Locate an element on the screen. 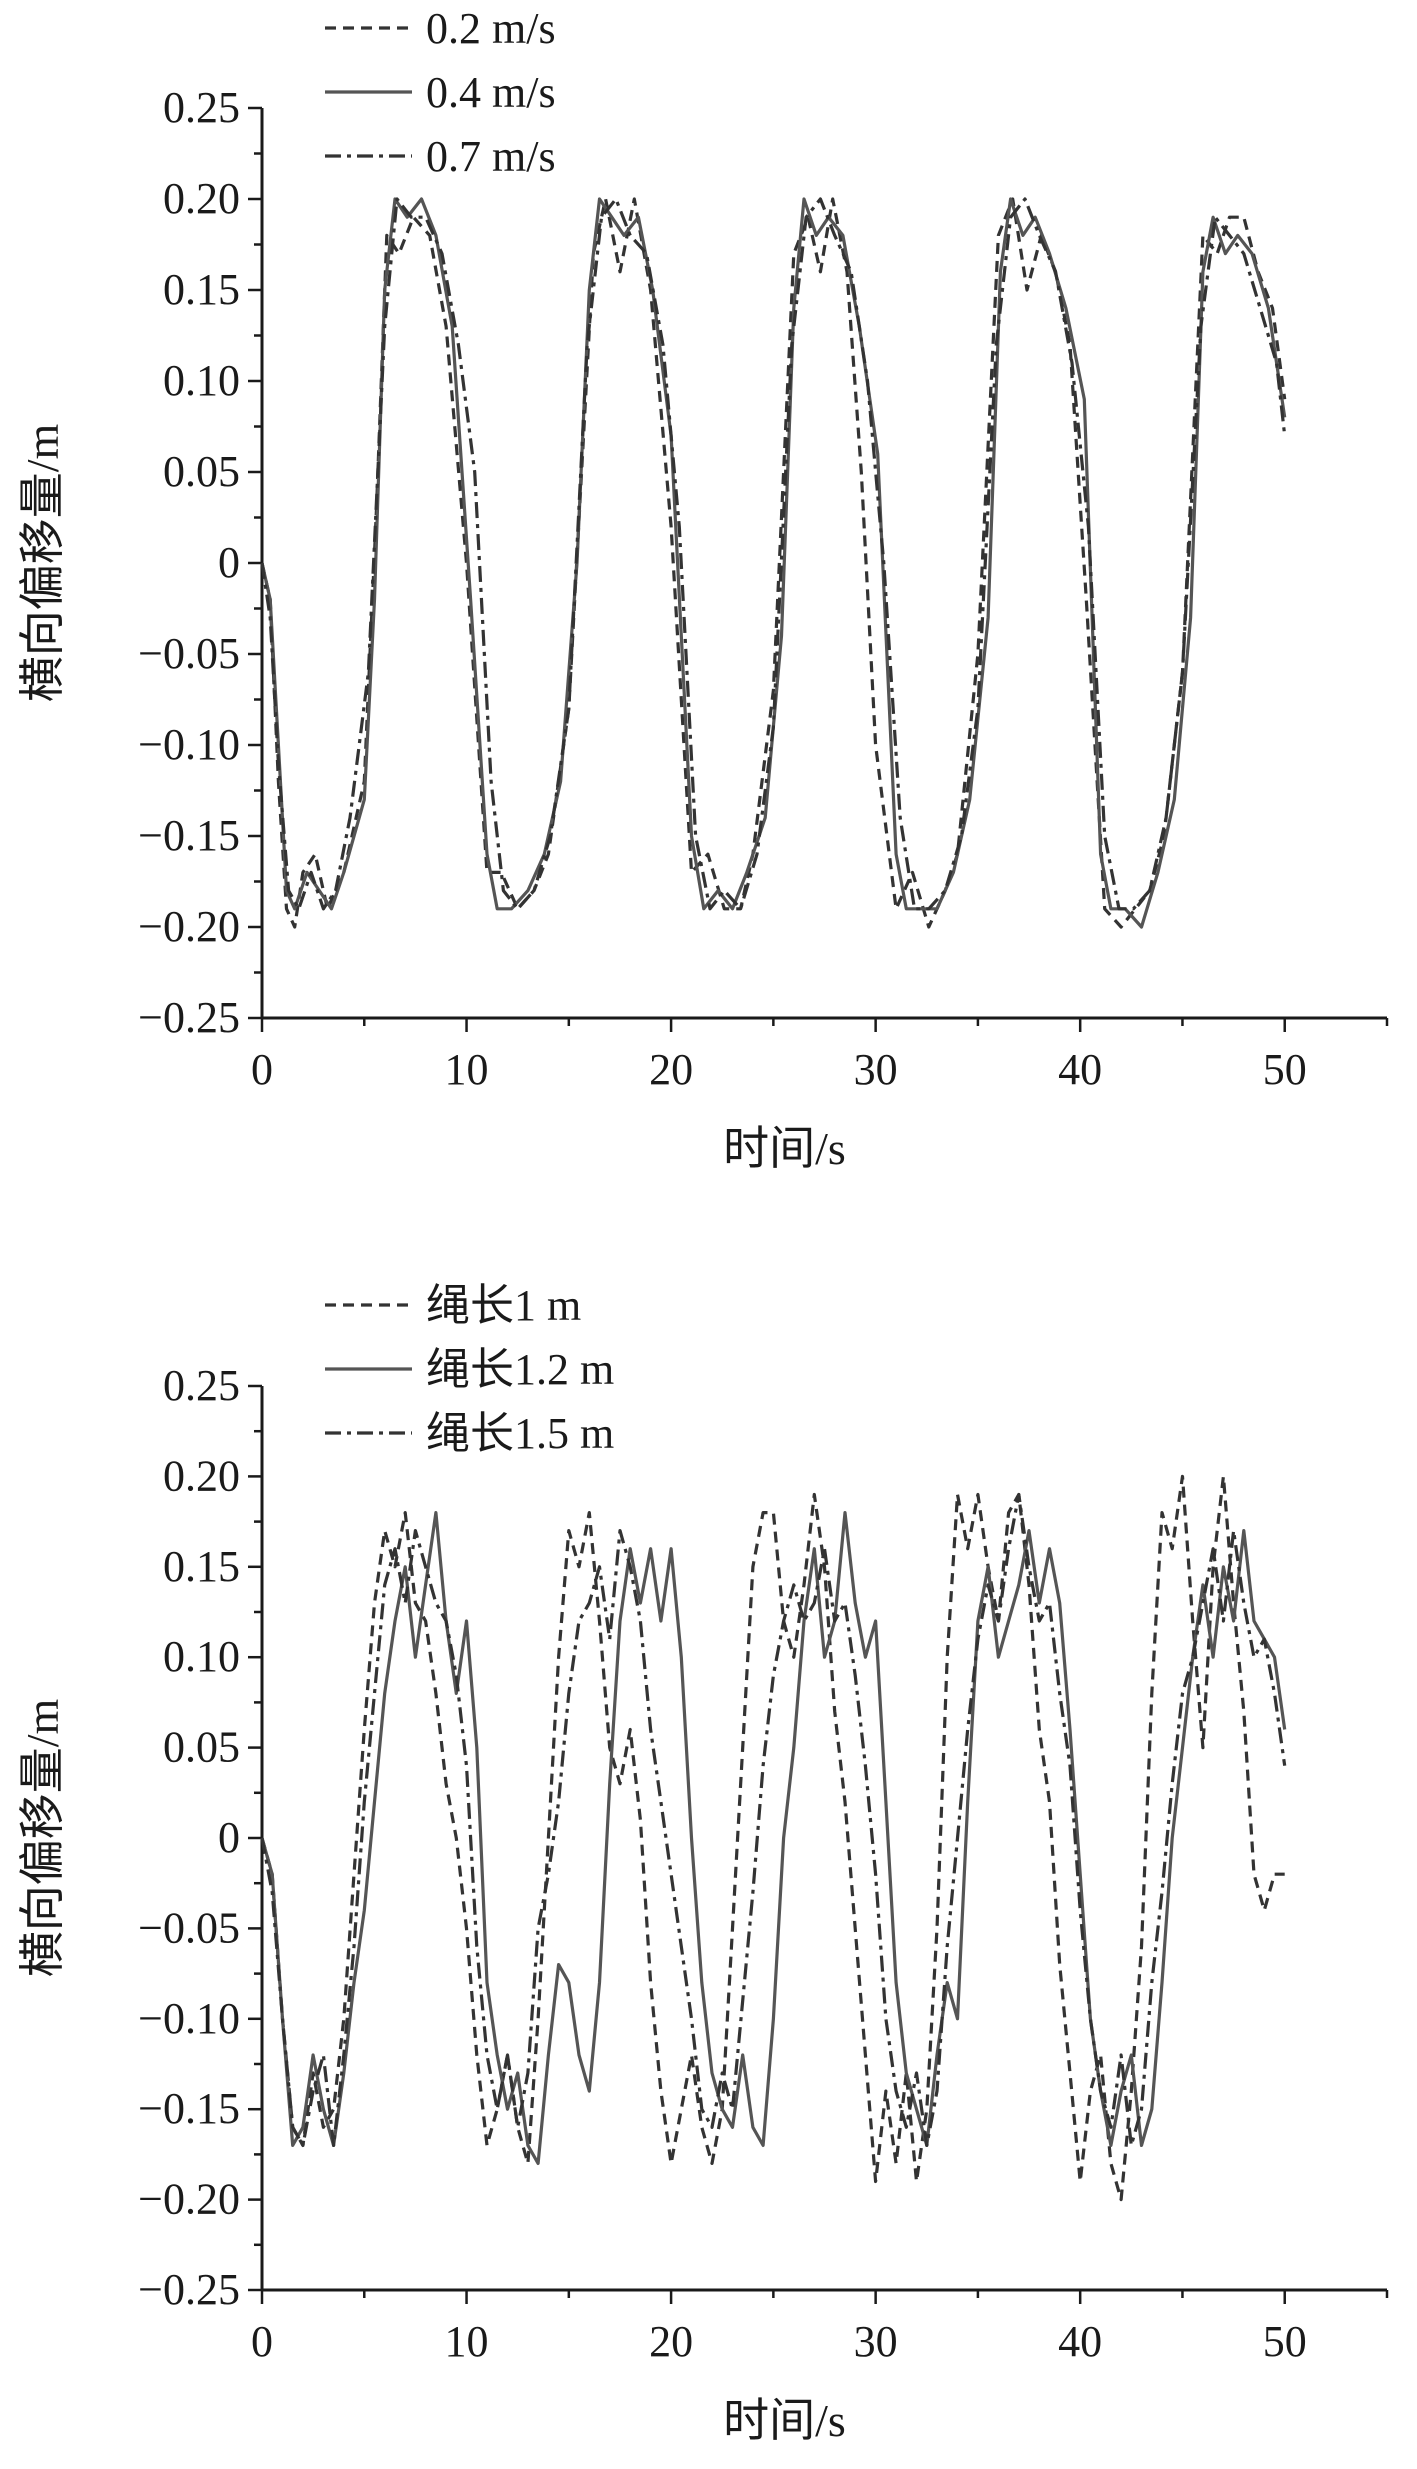  legend-label: 0.2 m/s is located at coordinates (491, 28).